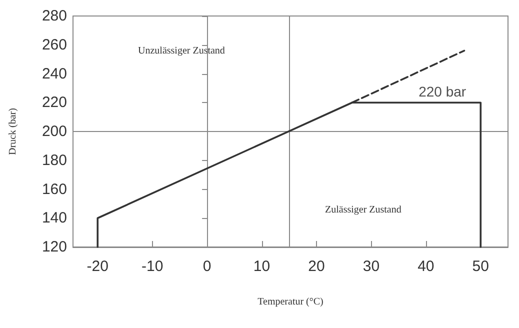 The width and height of the screenshot is (519, 328). What do you see at coordinates (261, 266) in the screenshot?
I see `x-tick-label: 10` at bounding box center [261, 266].